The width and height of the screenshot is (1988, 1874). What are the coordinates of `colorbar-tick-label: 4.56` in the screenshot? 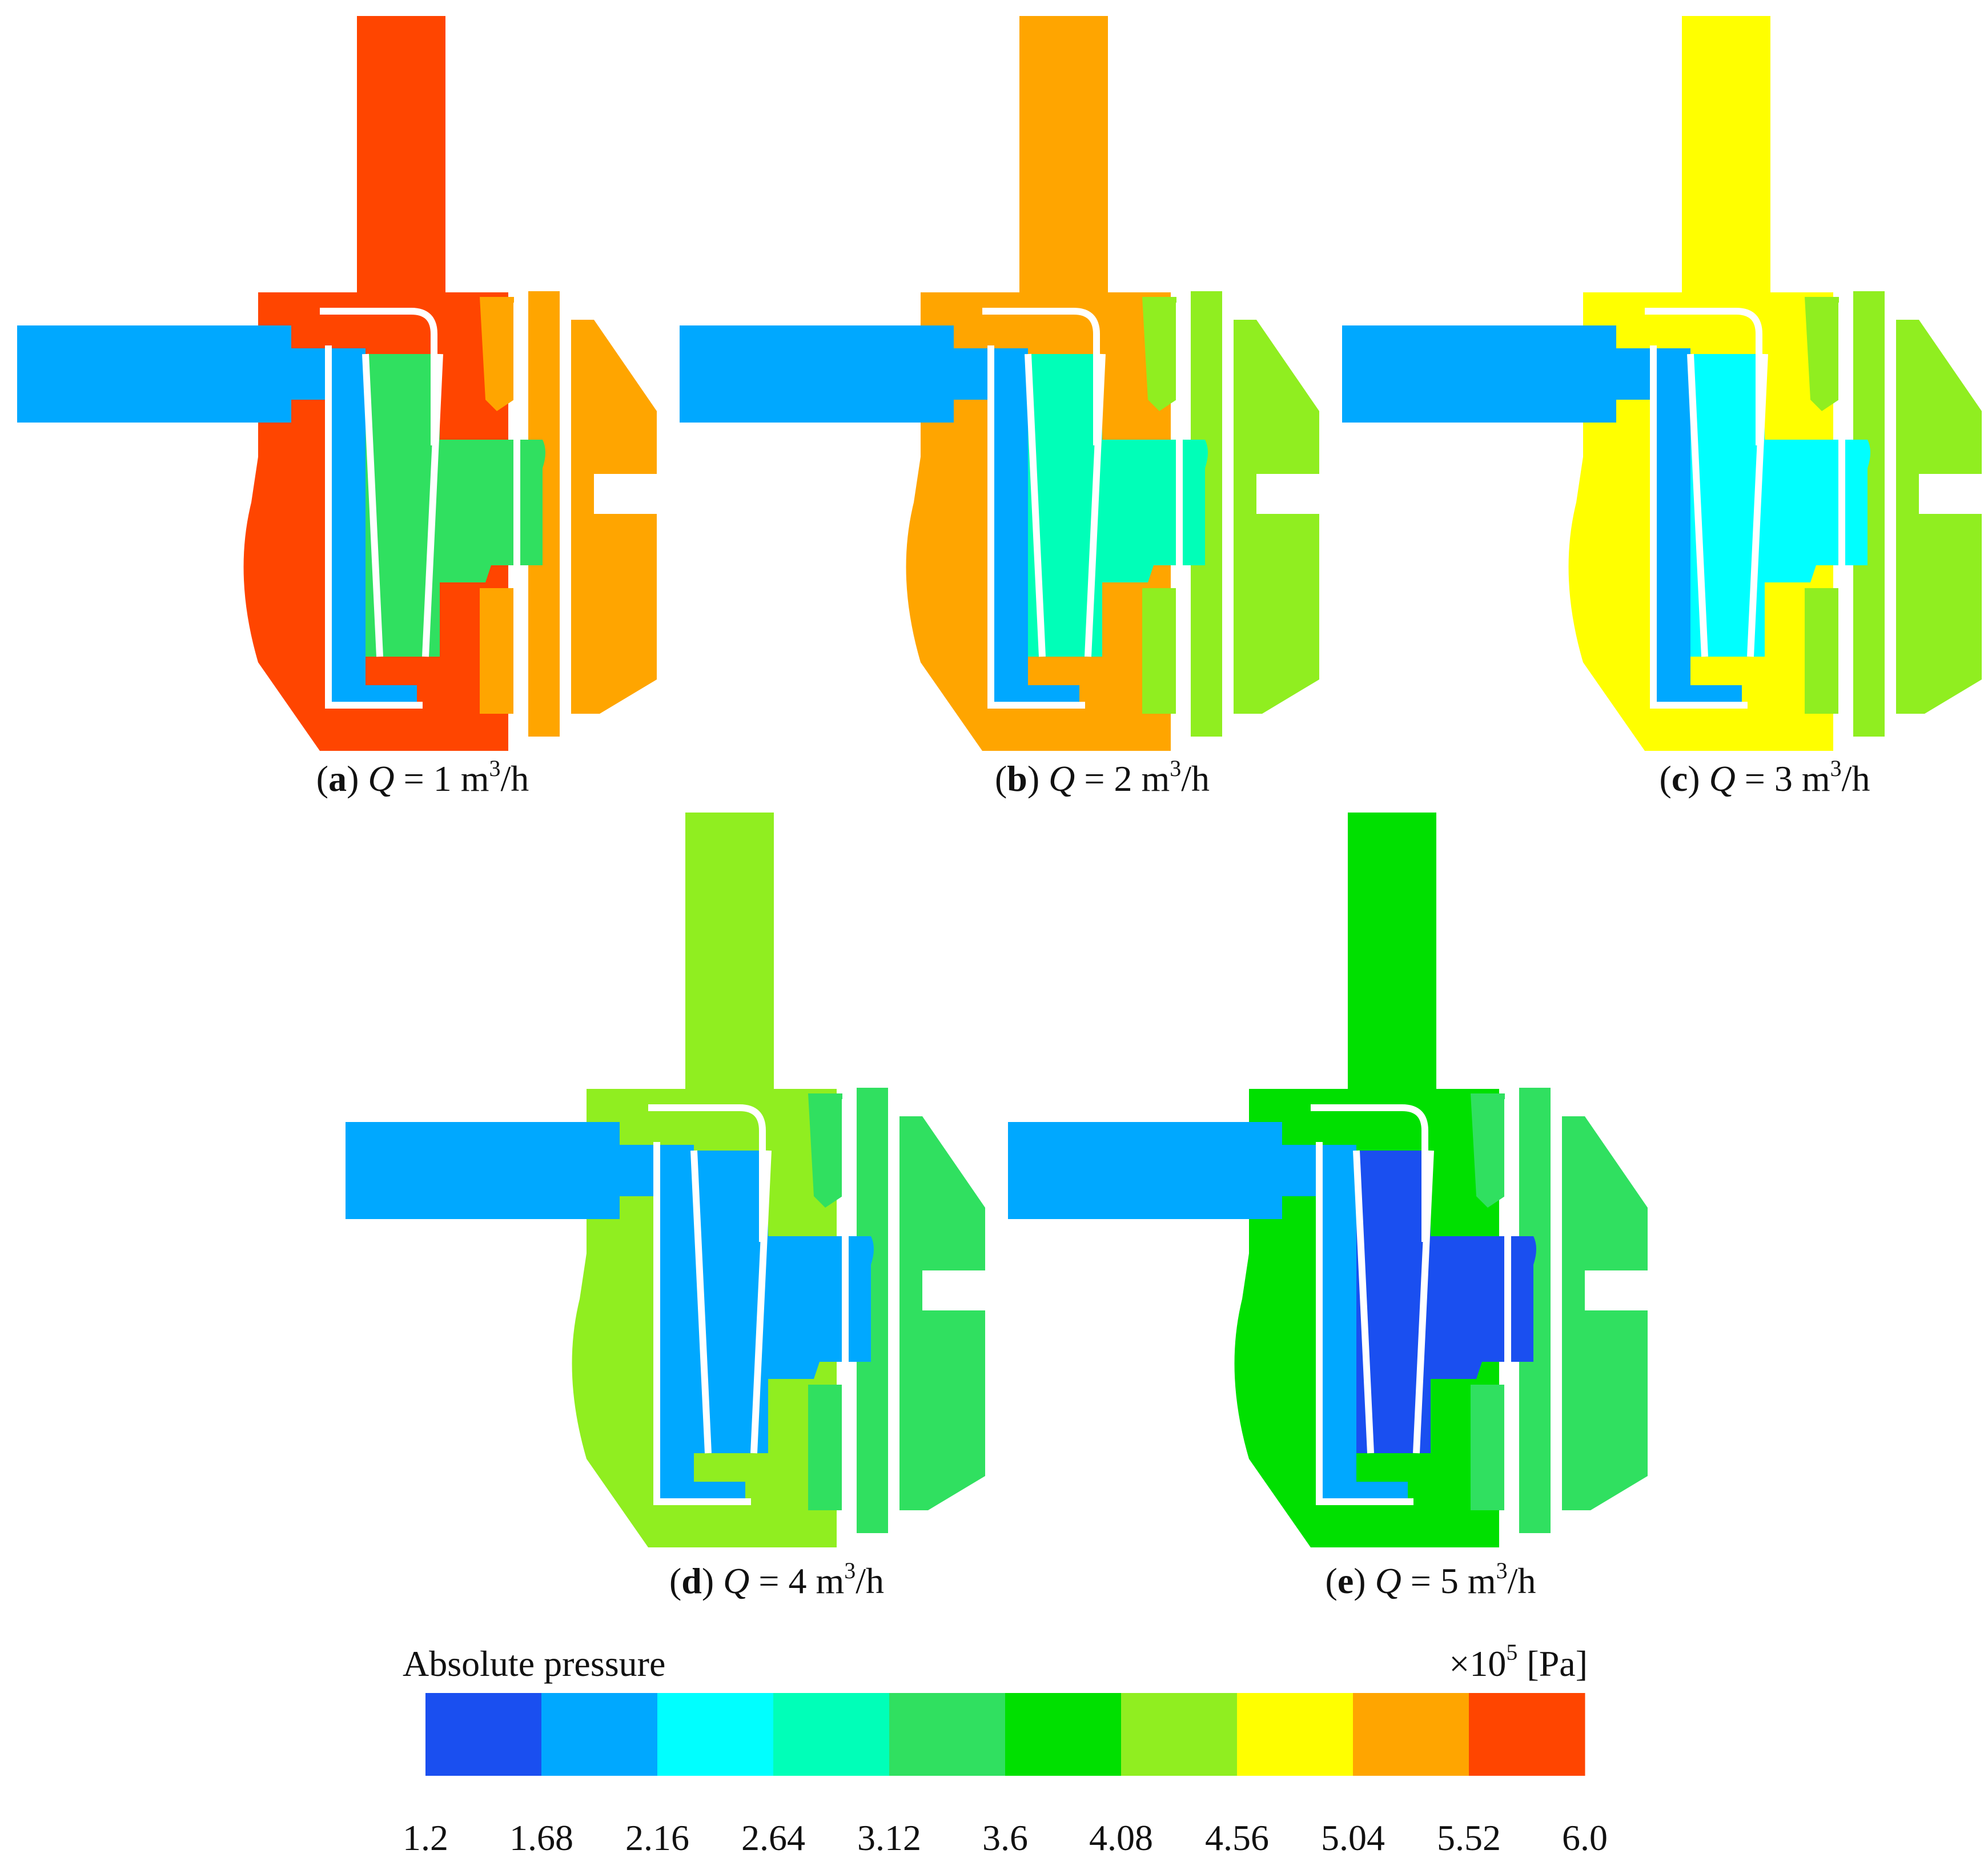 It's located at (1237, 1837).